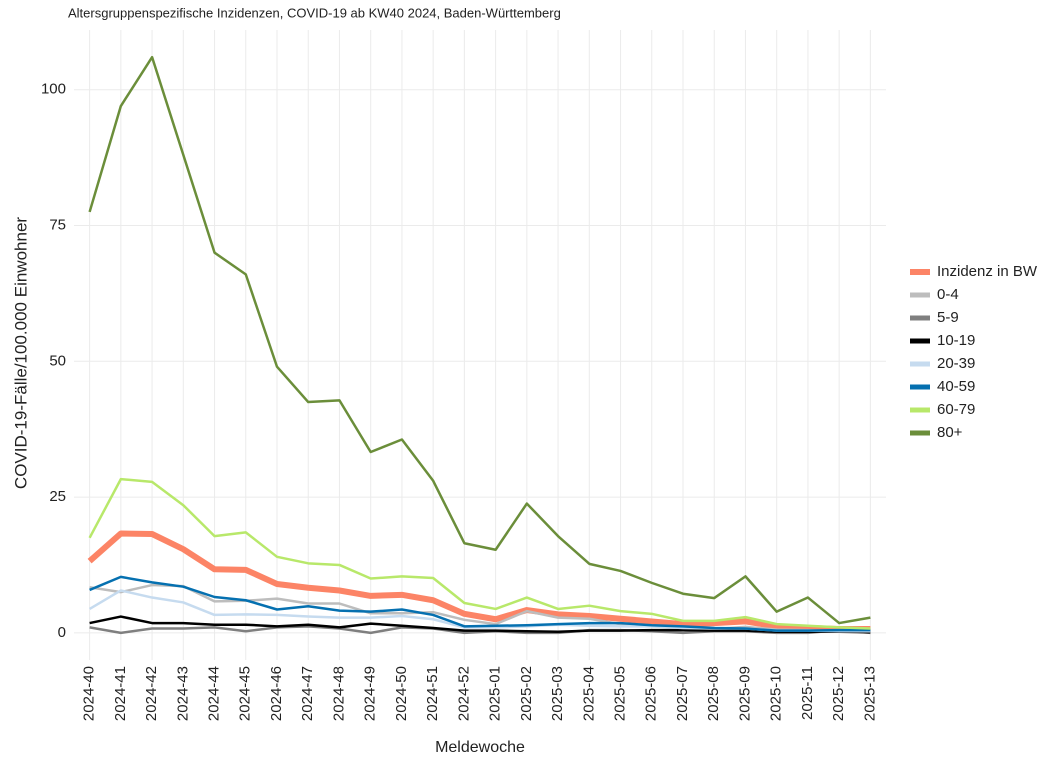 This screenshot has width=1051, height=767. What do you see at coordinates (713, 693) in the screenshot?
I see `x-tick-label: 2025-08` at bounding box center [713, 693].